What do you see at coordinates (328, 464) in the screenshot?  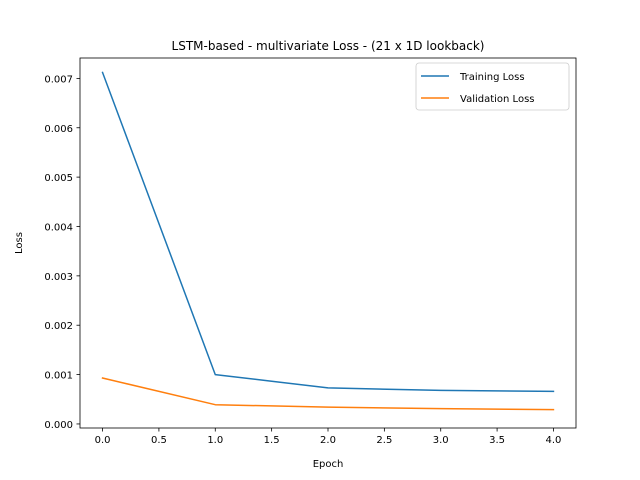 I see `x-axis-label: Epoch` at bounding box center [328, 464].